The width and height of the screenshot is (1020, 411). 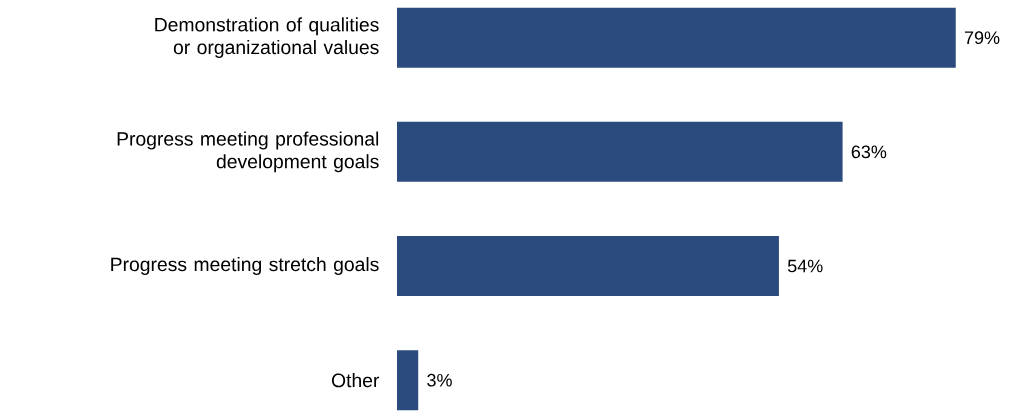 I want to click on data-label: 3%, so click(x=439, y=380).